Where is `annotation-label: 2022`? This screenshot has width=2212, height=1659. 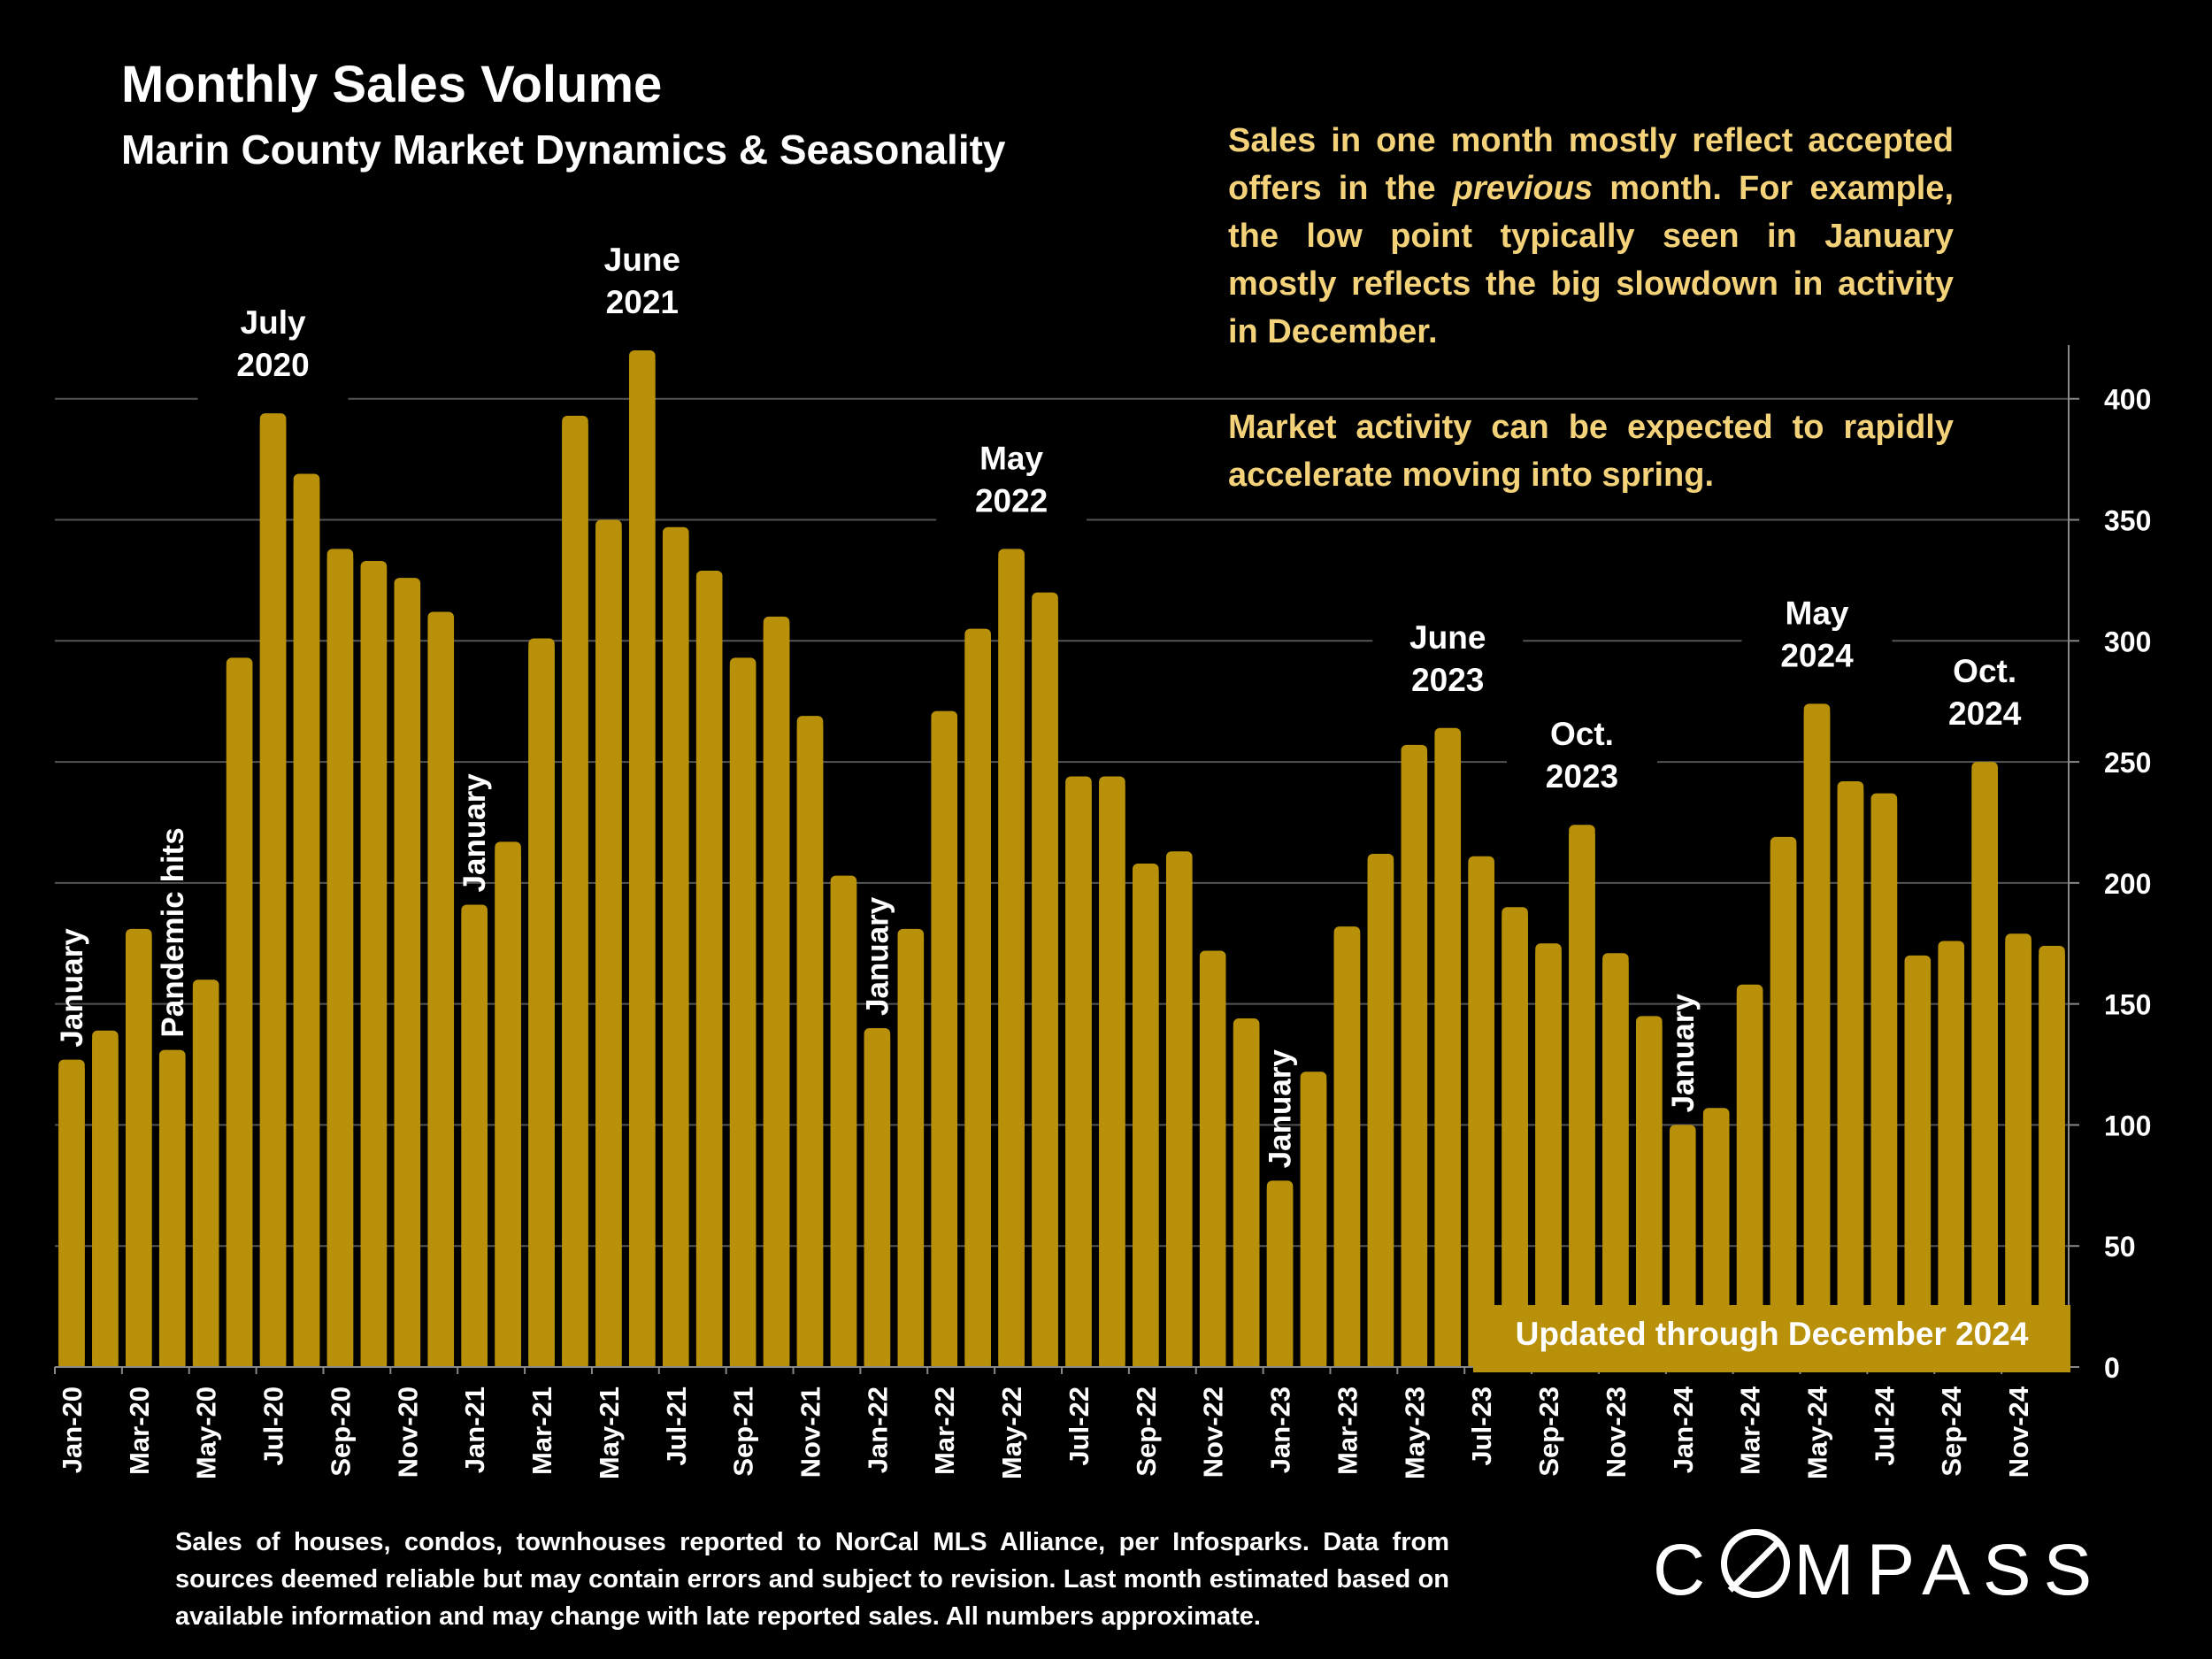 annotation-label: 2022 is located at coordinates (1012, 500).